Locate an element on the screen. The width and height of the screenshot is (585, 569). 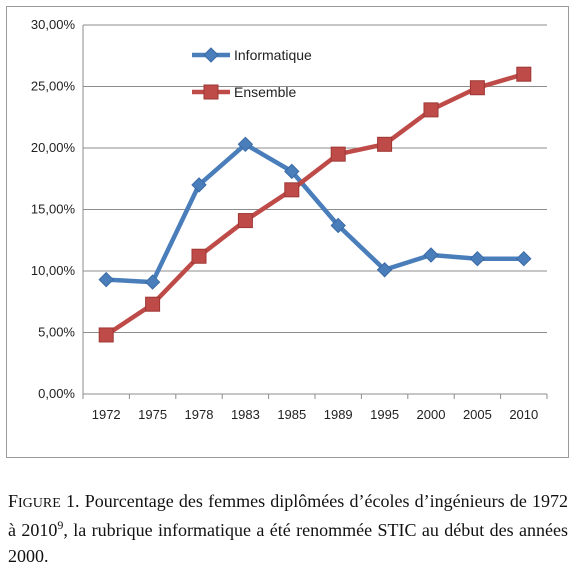
caption-label: FIGURE is located at coordinates (34, 501).